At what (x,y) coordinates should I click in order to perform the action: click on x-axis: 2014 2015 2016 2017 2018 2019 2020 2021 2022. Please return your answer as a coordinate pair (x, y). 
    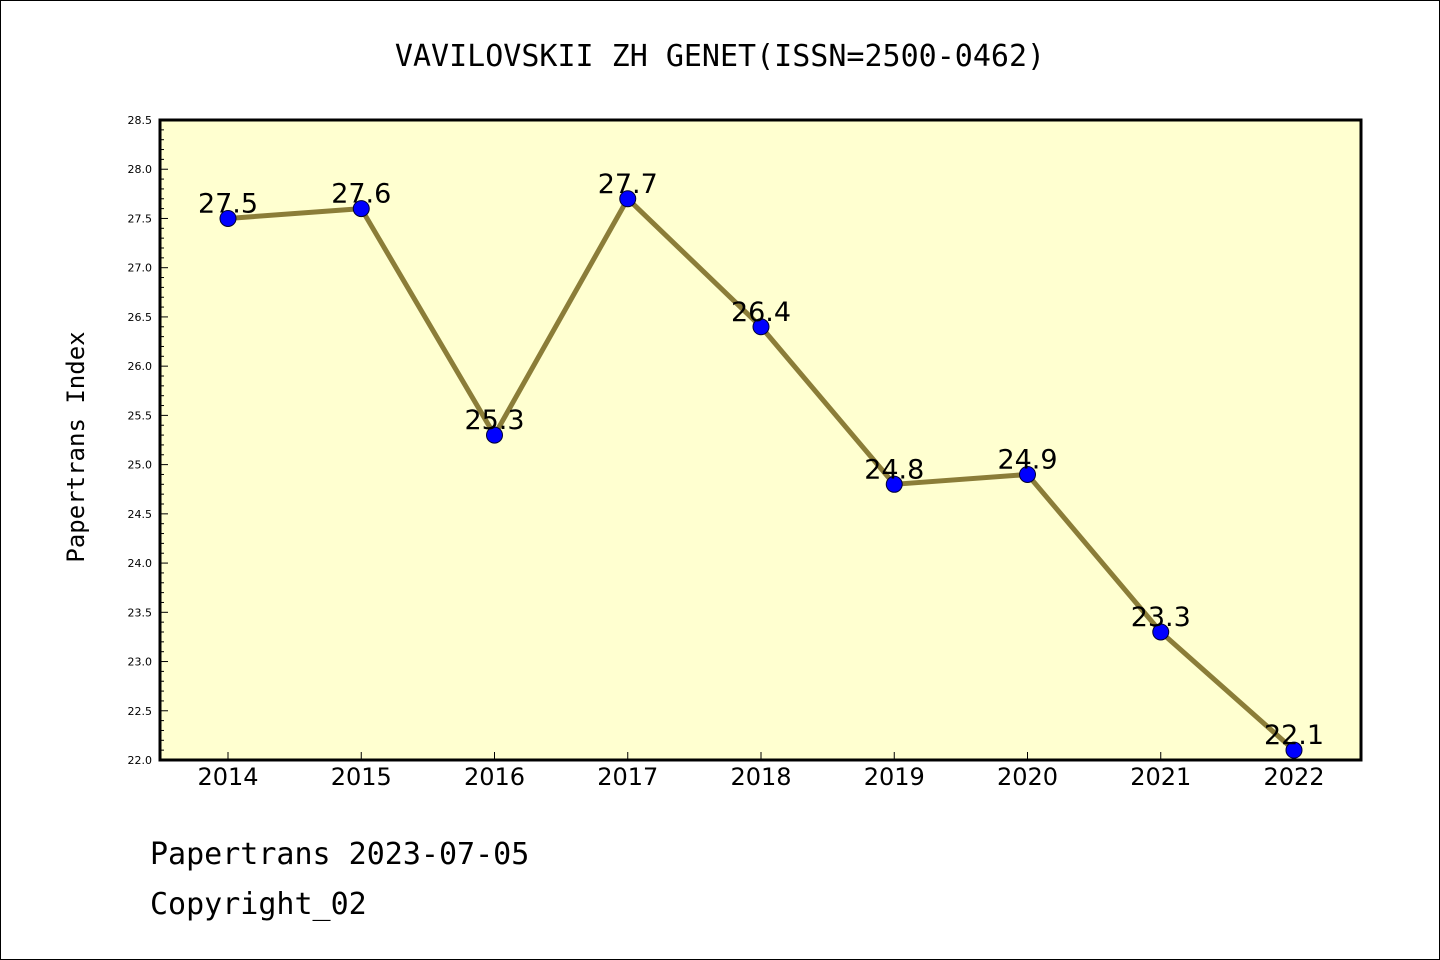
    Looking at the image, I should click on (761, 771).